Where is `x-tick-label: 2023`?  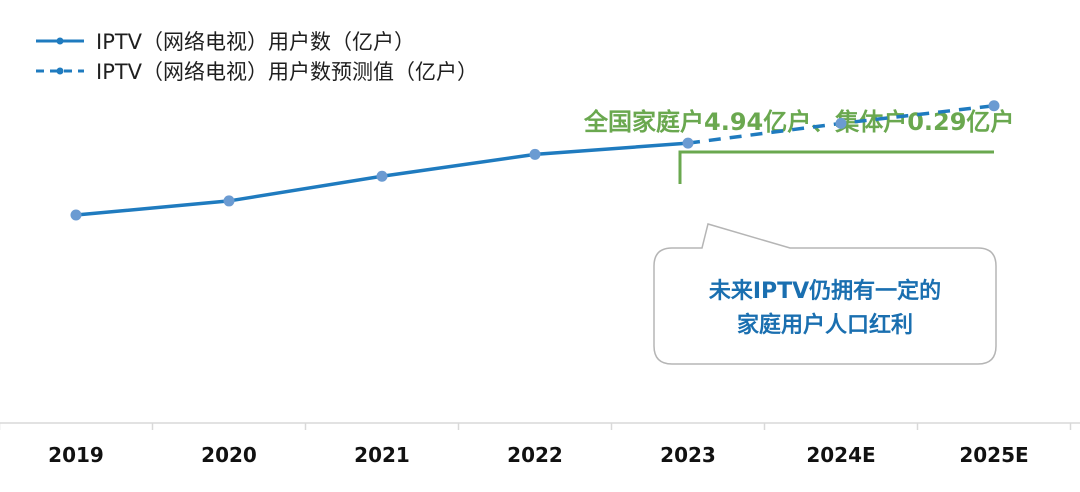
x-tick-label: 2023 is located at coordinates (688, 455).